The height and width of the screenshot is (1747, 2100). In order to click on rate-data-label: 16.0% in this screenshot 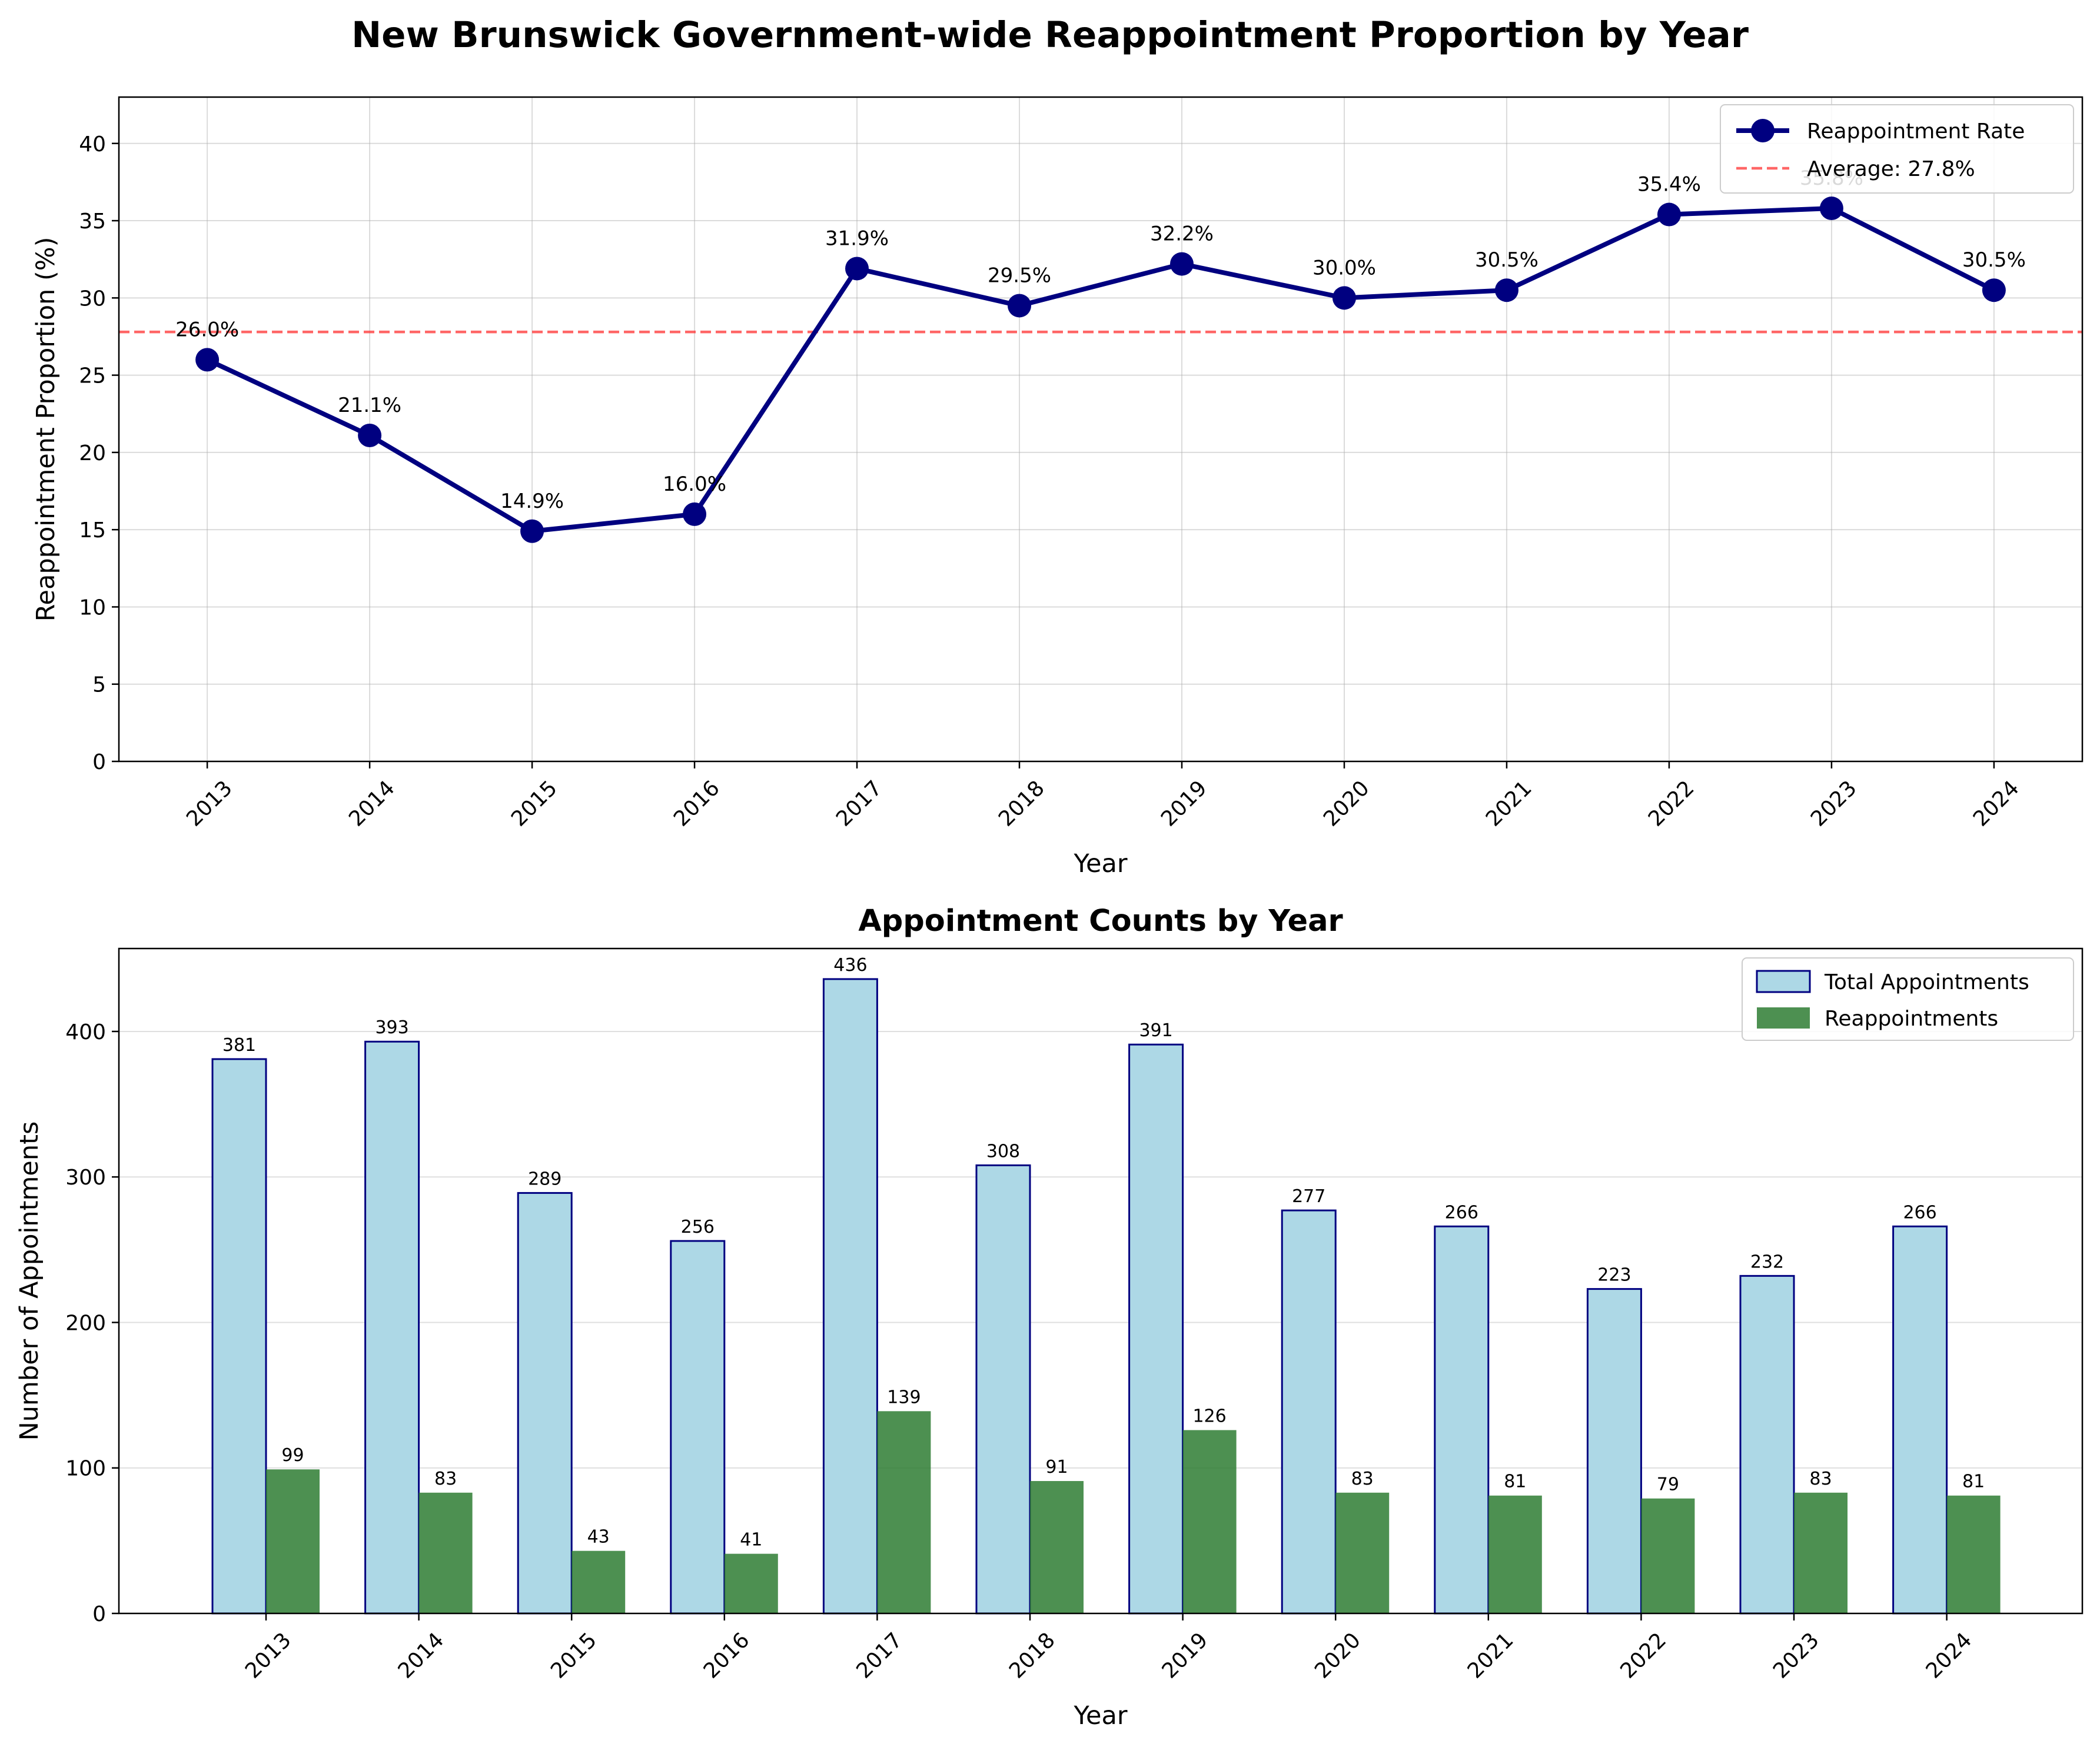, I will do `click(694, 484)`.